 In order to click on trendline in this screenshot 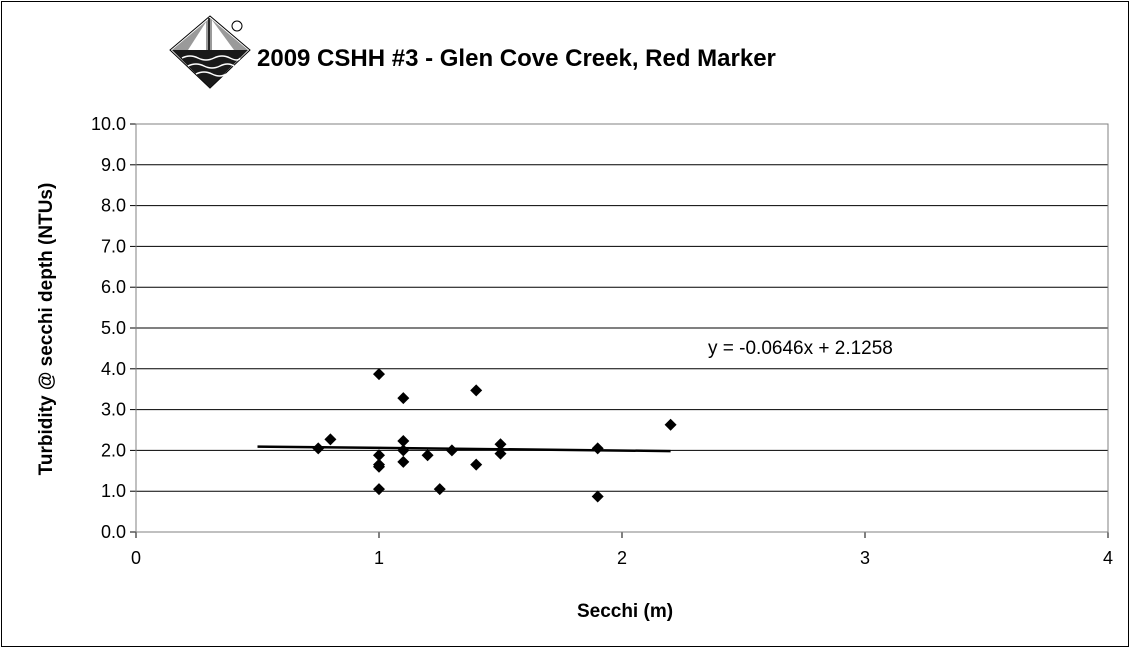, I will do `click(464, 449)`.